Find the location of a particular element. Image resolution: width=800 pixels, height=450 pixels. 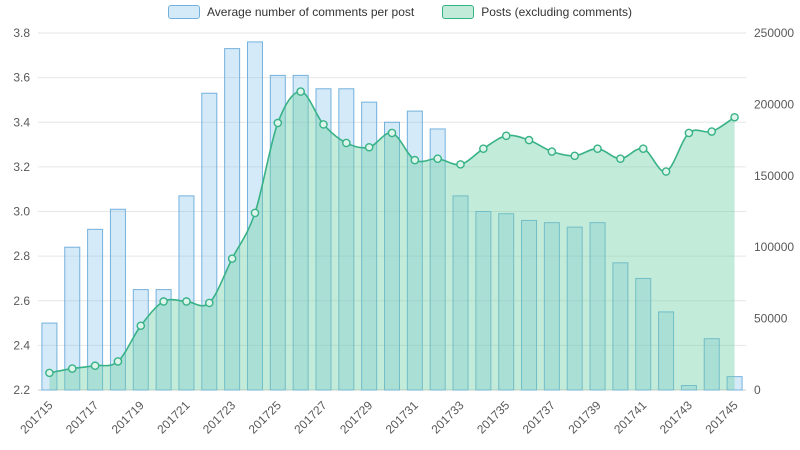

x-axis-tick-label: 201727 is located at coordinates (310, 417).